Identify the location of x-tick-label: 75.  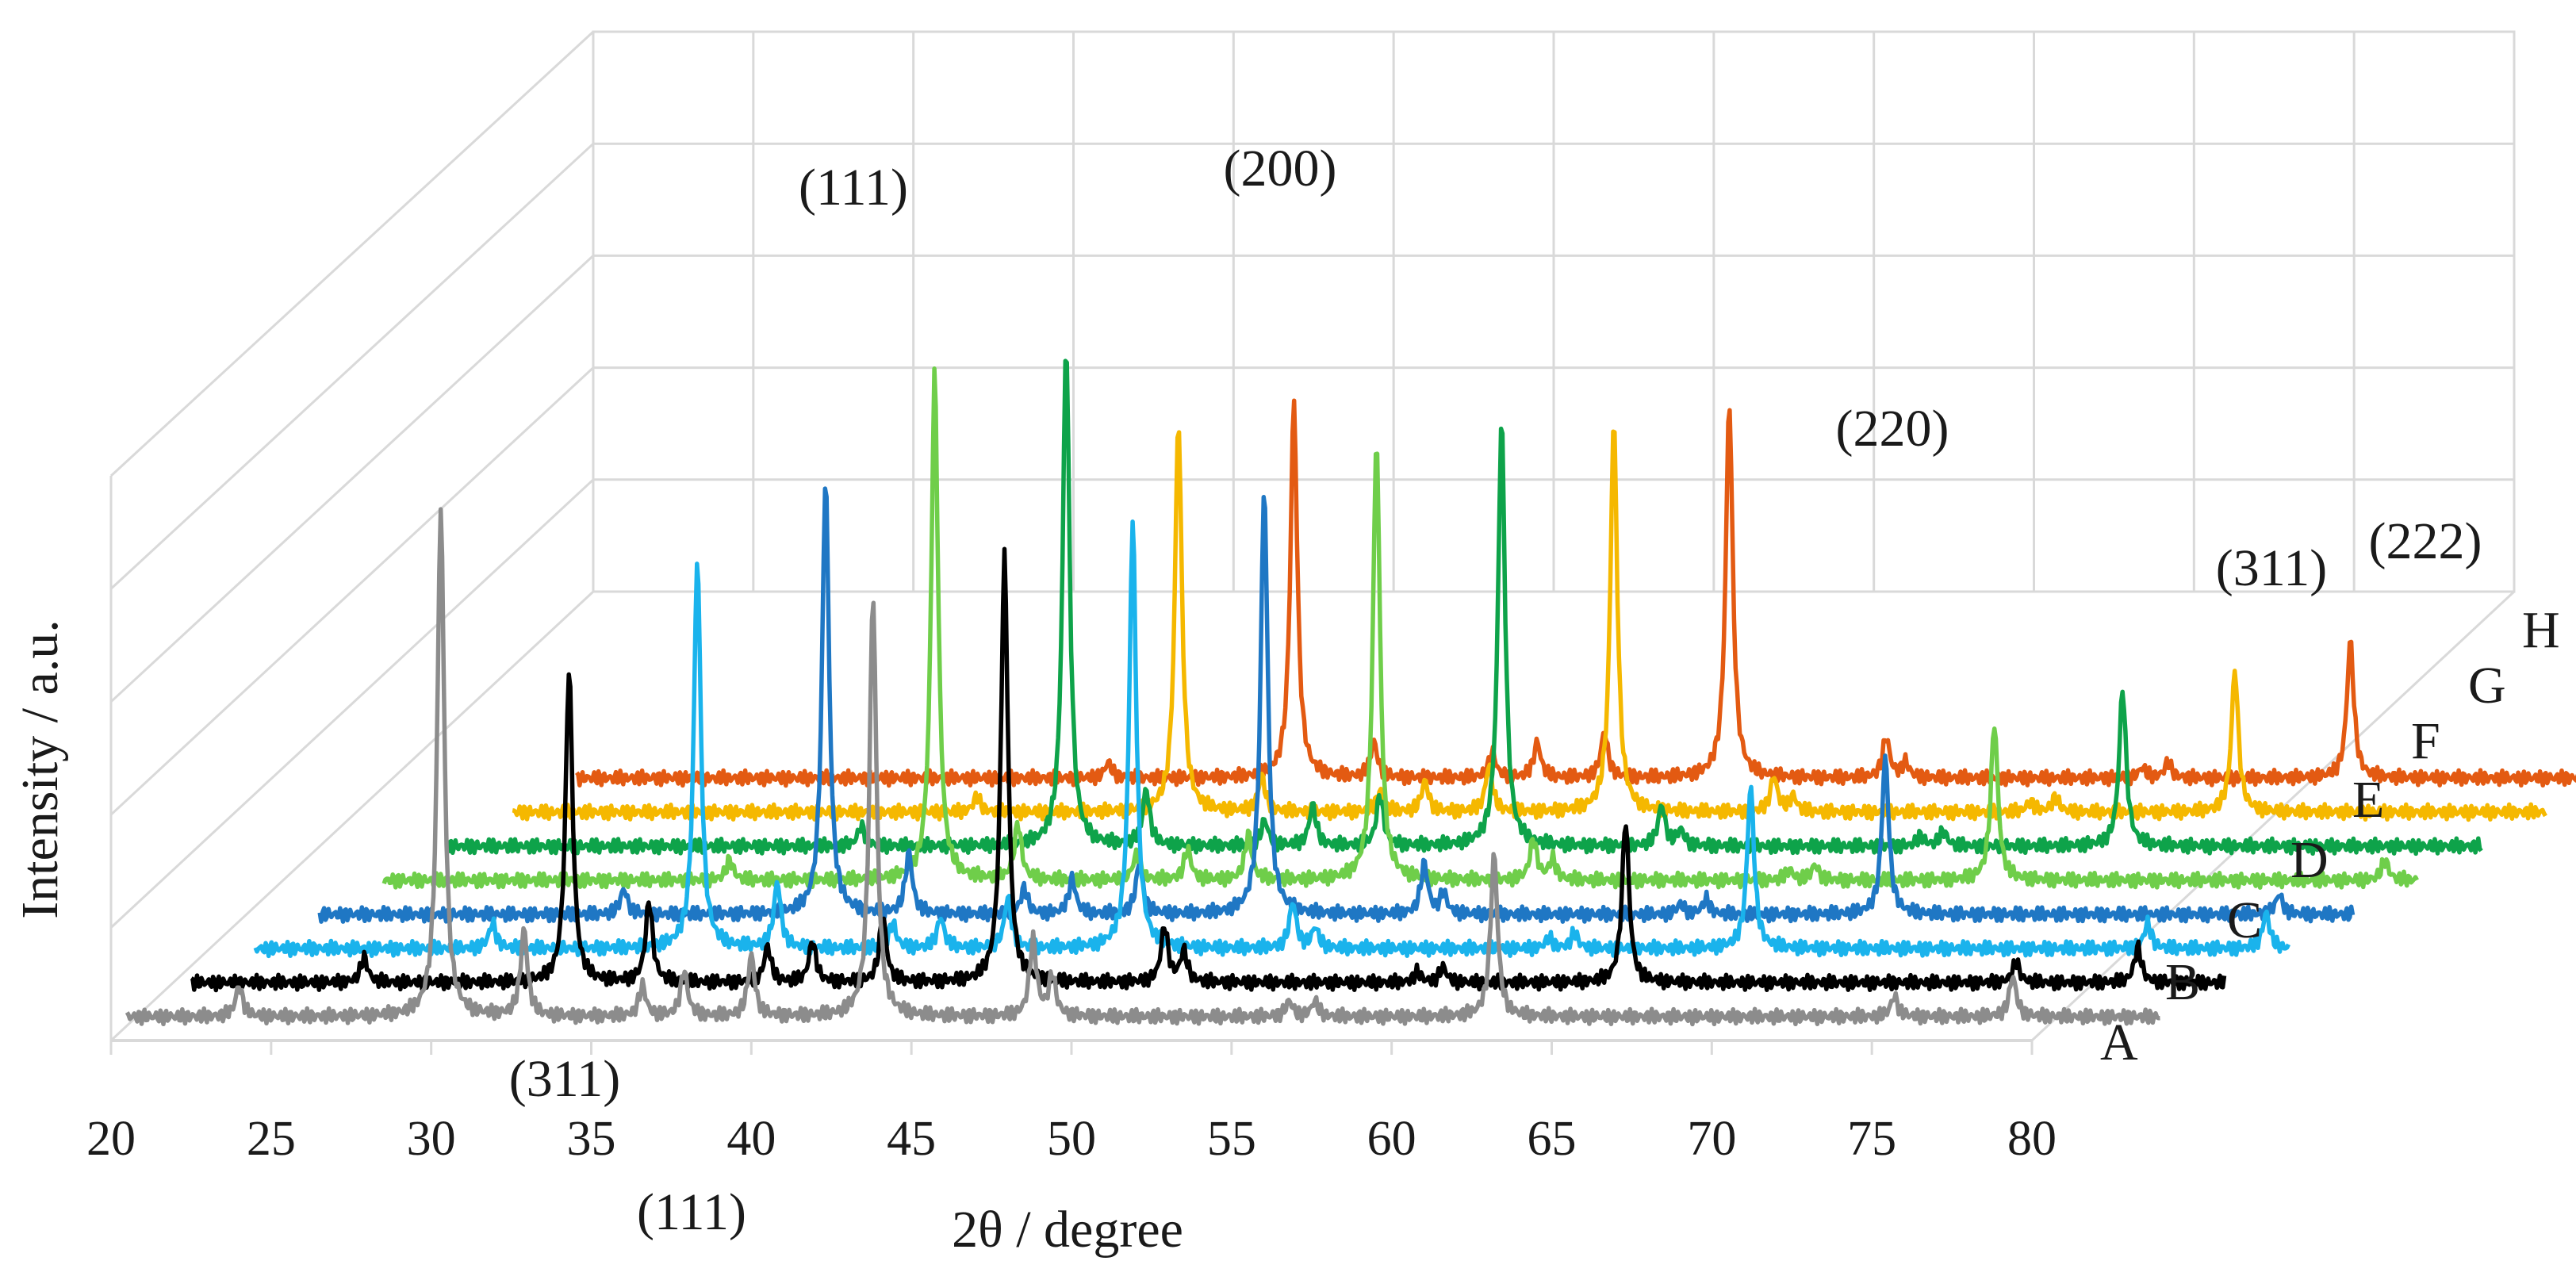
(1872, 1139).